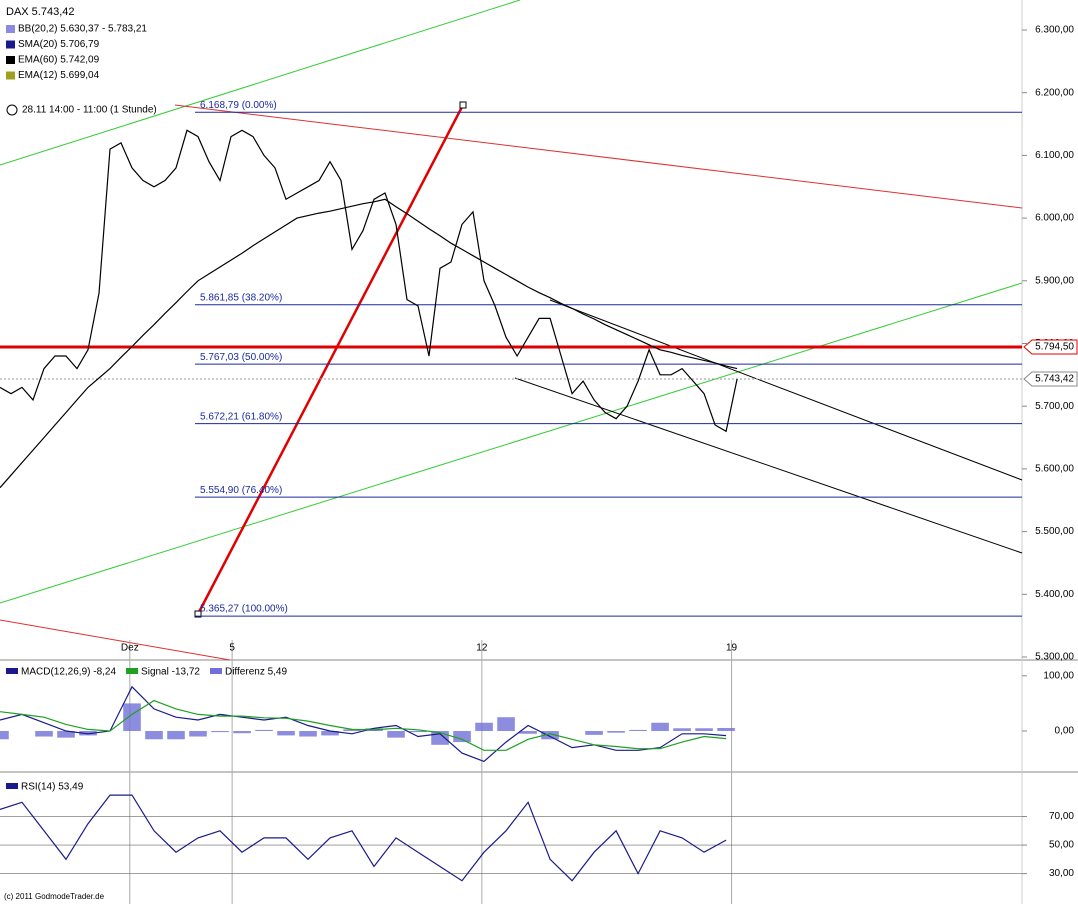 The height and width of the screenshot is (909, 1078). Describe the element at coordinates (52, 787) in the screenshot. I see `legend-entry: RSI(14) 53,49` at that location.